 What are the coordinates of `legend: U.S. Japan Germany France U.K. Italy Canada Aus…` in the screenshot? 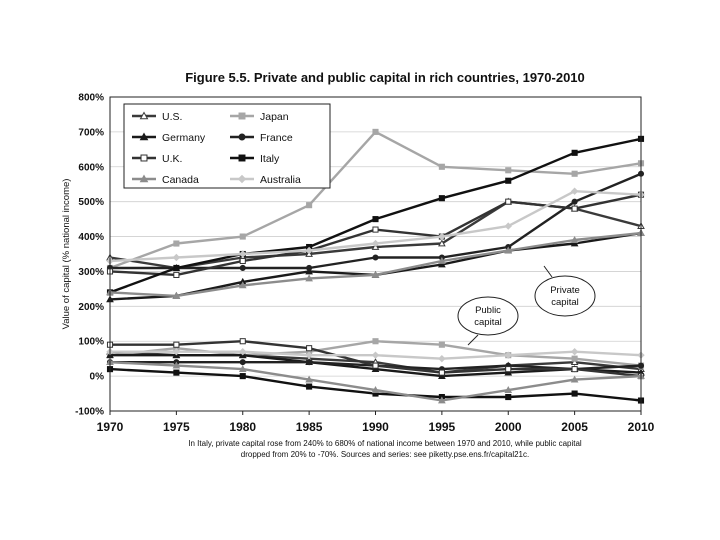 It's located at (227, 146).